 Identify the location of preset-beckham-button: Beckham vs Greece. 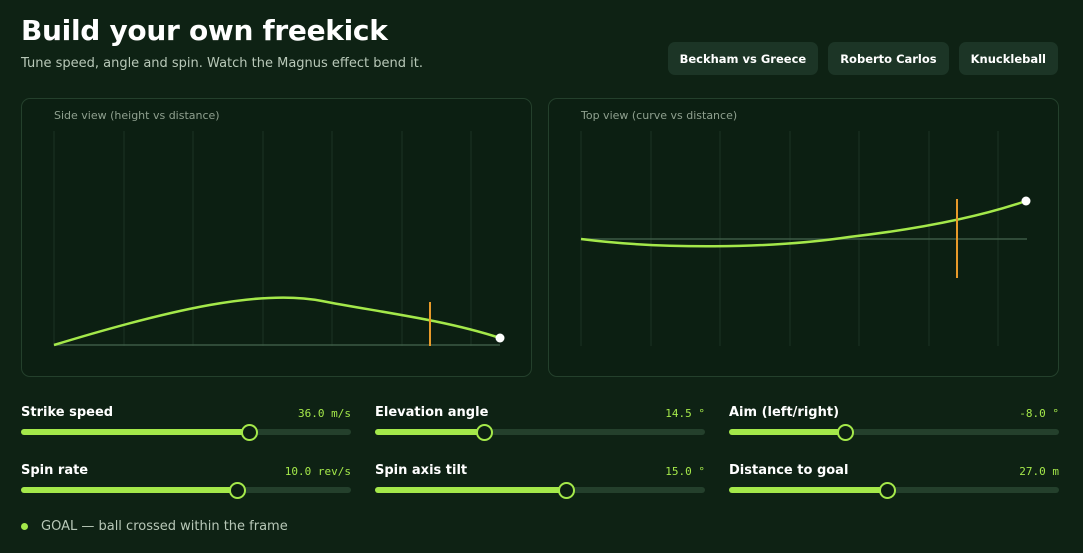
(743, 58).